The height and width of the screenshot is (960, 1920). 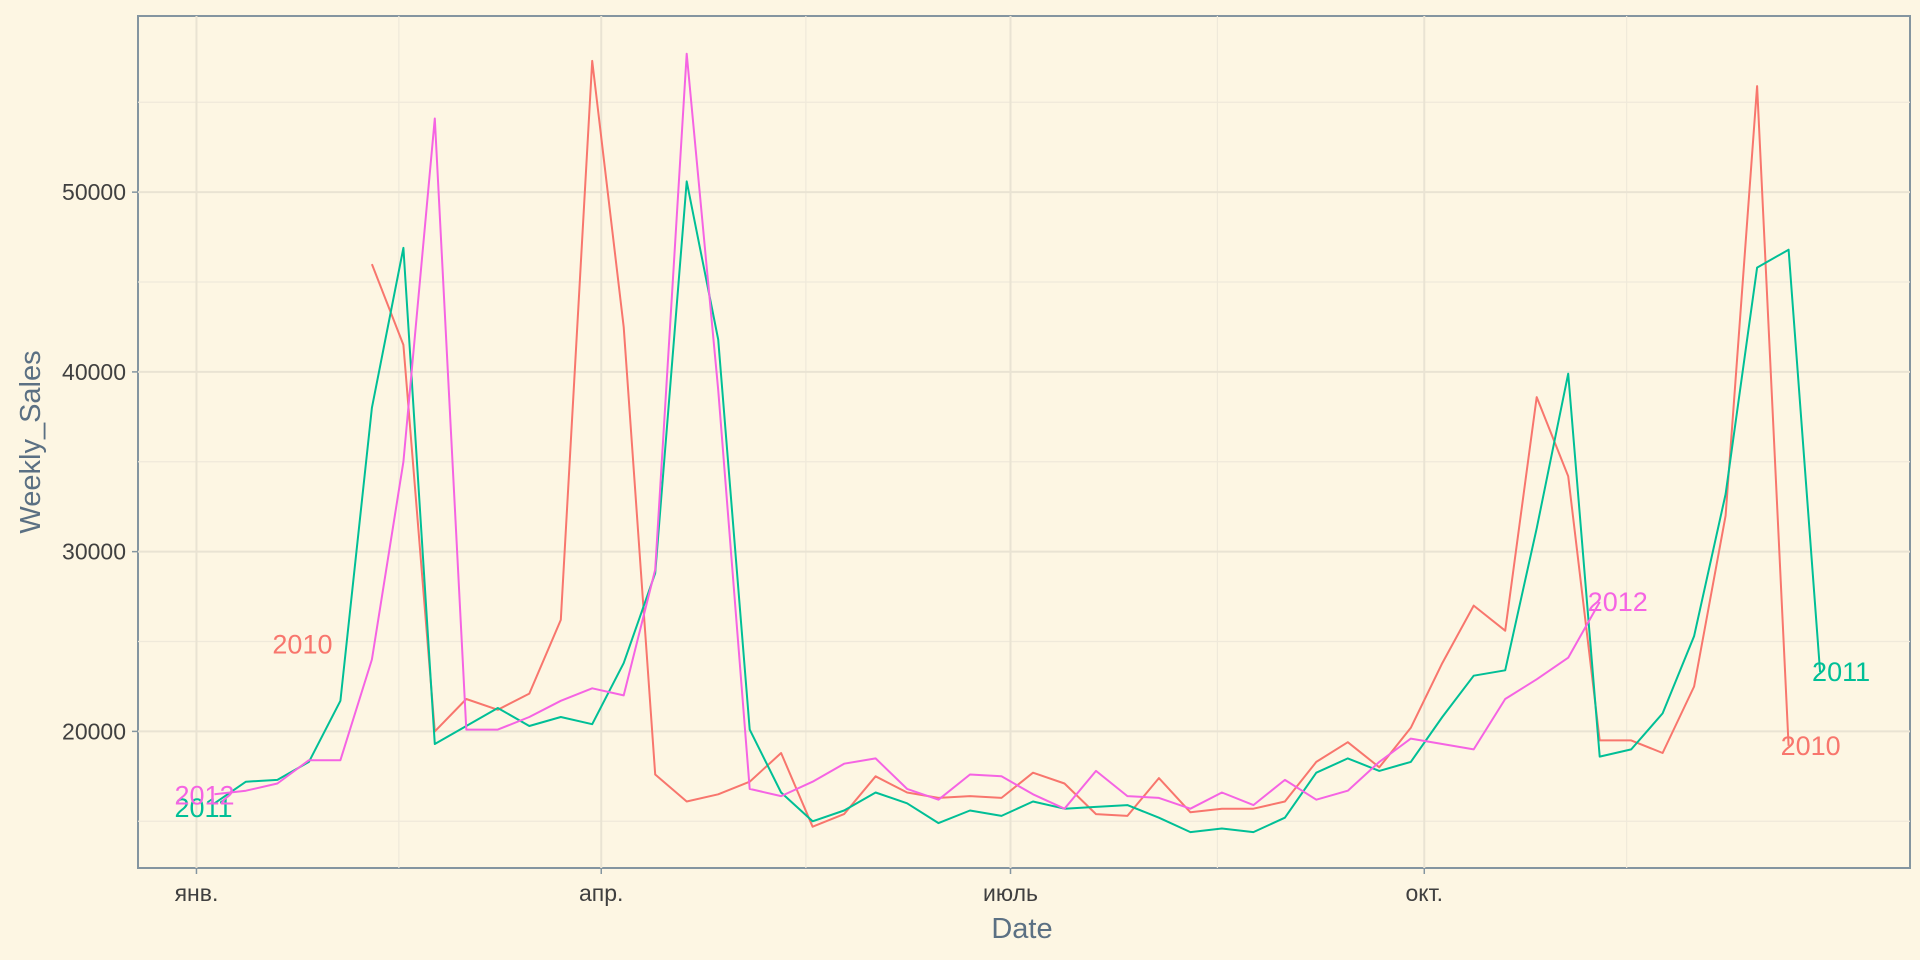 I want to click on x-axis-title: Date, so click(x=1021, y=929).